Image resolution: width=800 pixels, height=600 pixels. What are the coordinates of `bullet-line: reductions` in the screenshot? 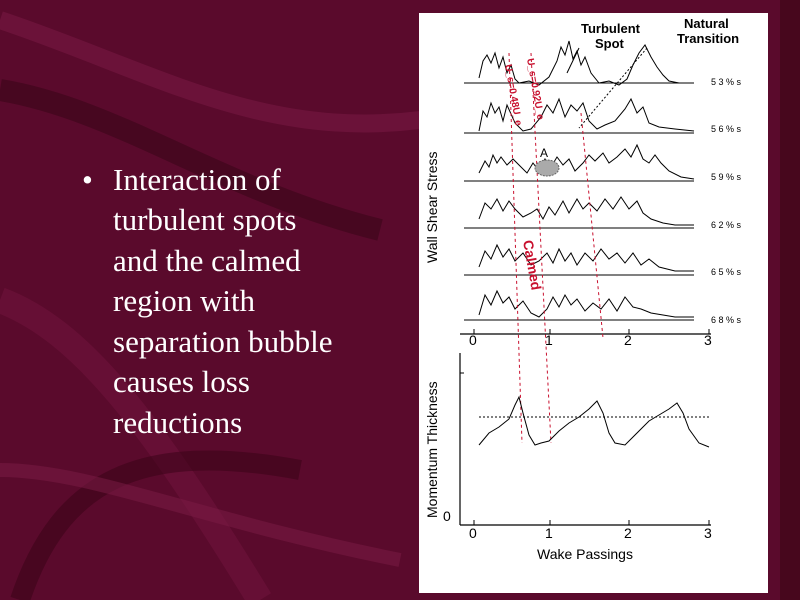 It's located at (178, 422).